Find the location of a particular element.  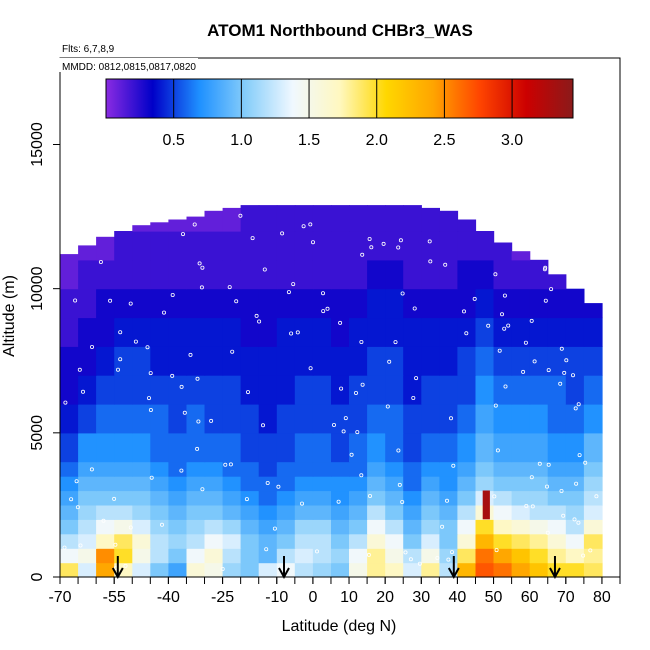

x-tick-label: 30 is located at coordinates (421, 597).